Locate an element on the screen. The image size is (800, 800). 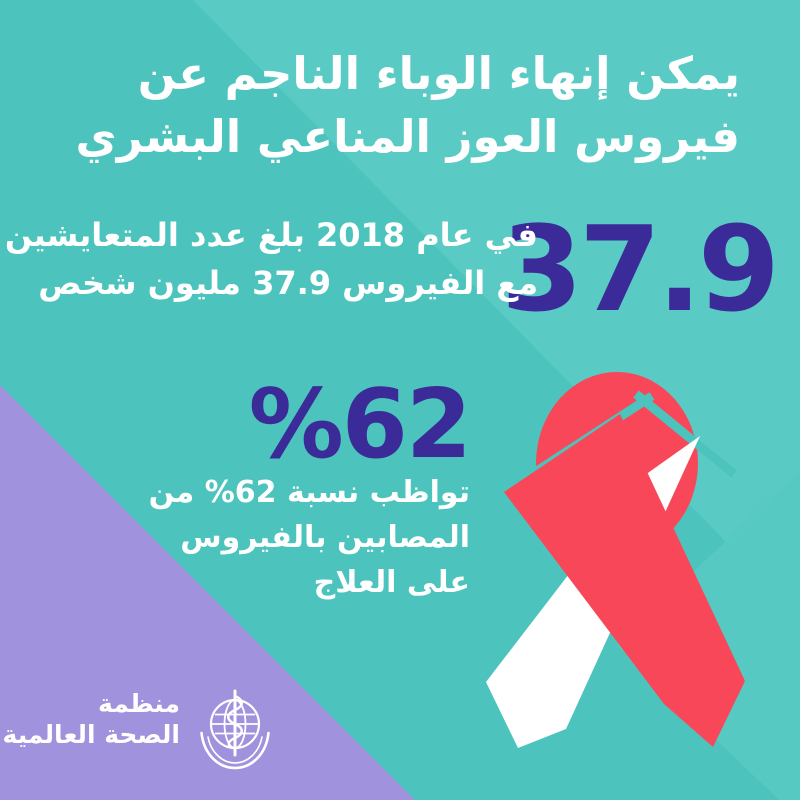
who-emblem-icon is located at coordinates (235, 729).